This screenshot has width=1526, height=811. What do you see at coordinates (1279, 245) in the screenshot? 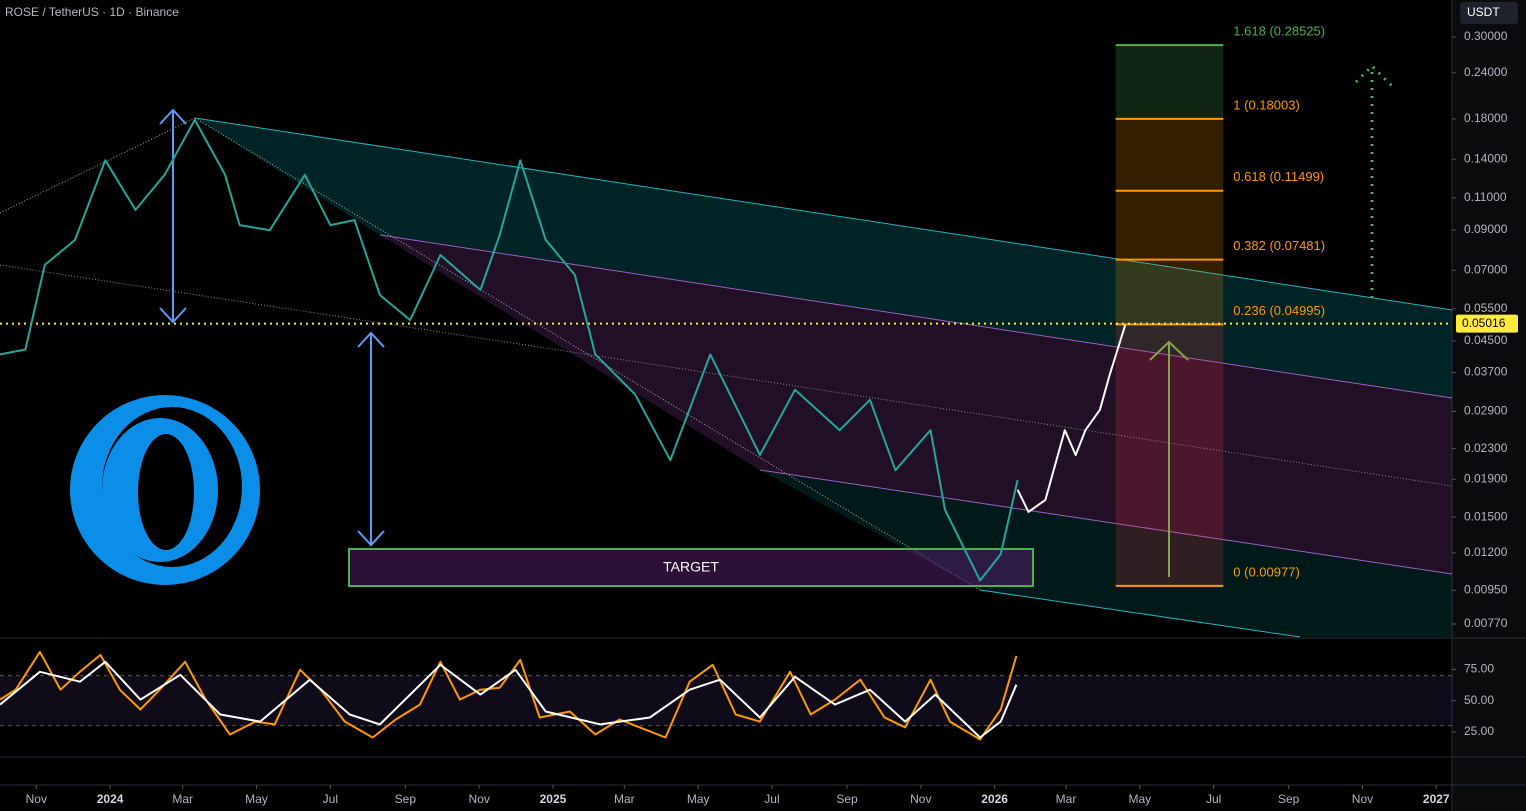
I see `fib-label: 0.382 (0.07481)` at bounding box center [1279, 245].